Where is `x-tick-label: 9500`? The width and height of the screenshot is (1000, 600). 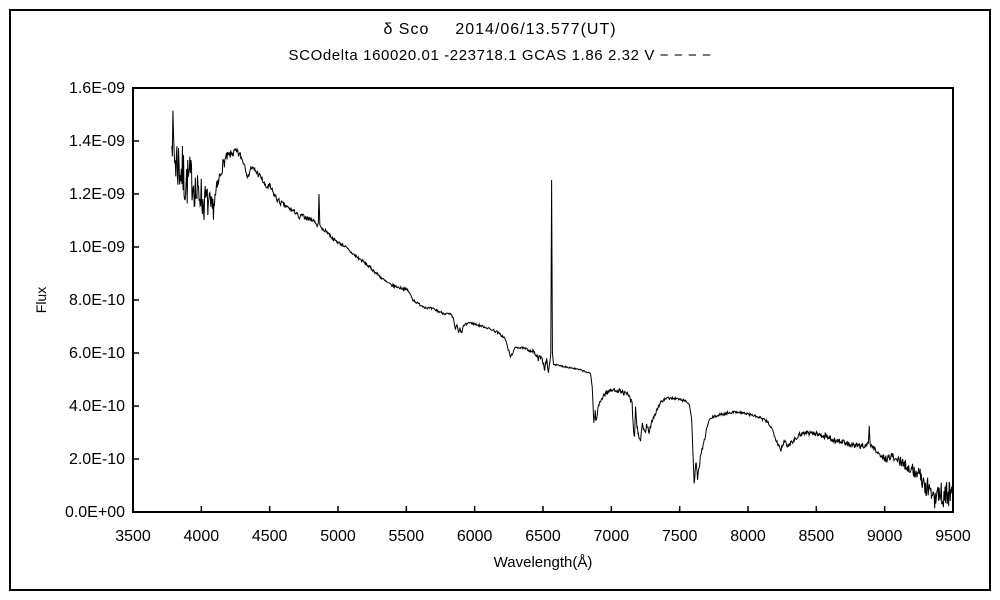 x-tick-label: 9500 is located at coordinates (953, 536).